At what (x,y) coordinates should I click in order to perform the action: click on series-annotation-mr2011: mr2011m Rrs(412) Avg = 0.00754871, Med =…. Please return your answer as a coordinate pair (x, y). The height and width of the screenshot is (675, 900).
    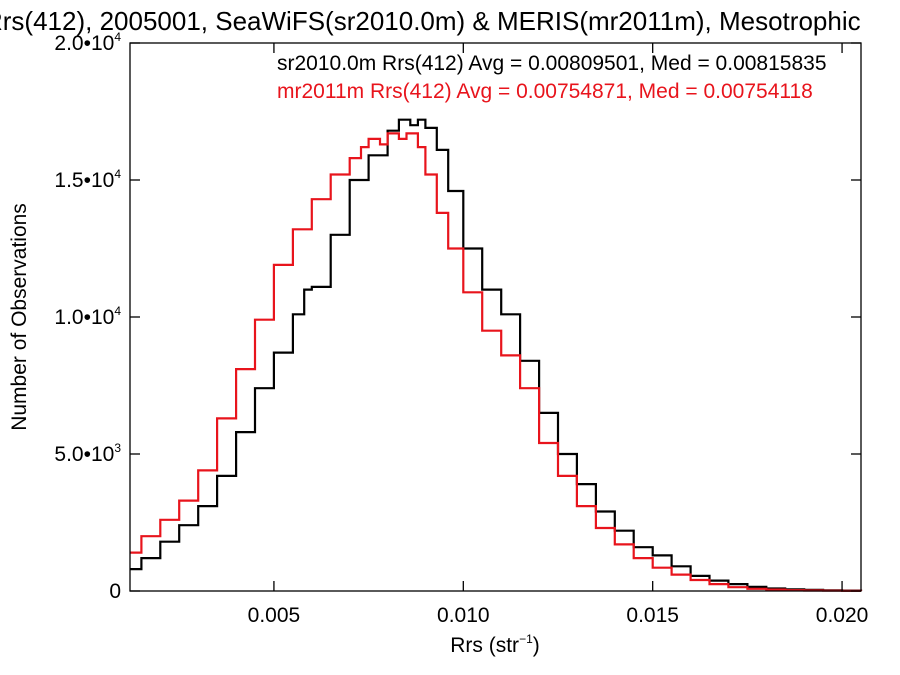
    Looking at the image, I should click on (545, 91).